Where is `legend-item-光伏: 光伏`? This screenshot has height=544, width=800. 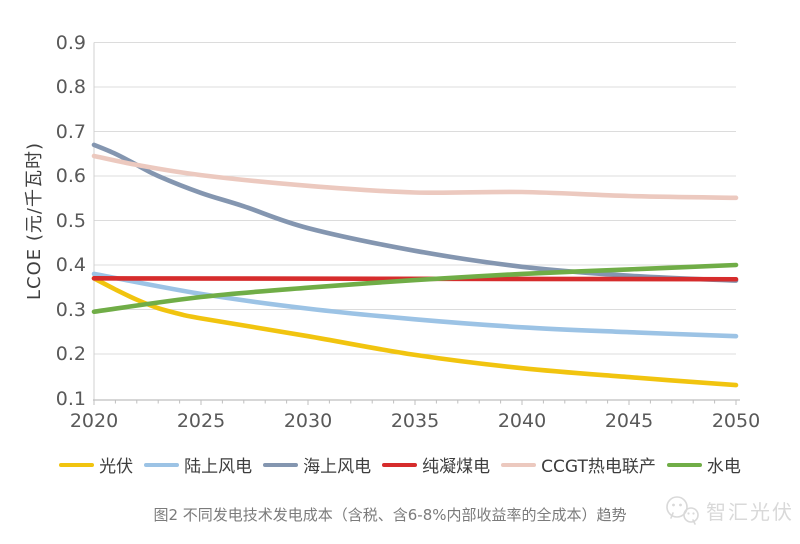 legend-item-光伏: 光伏 is located at coordinates (96, 464).